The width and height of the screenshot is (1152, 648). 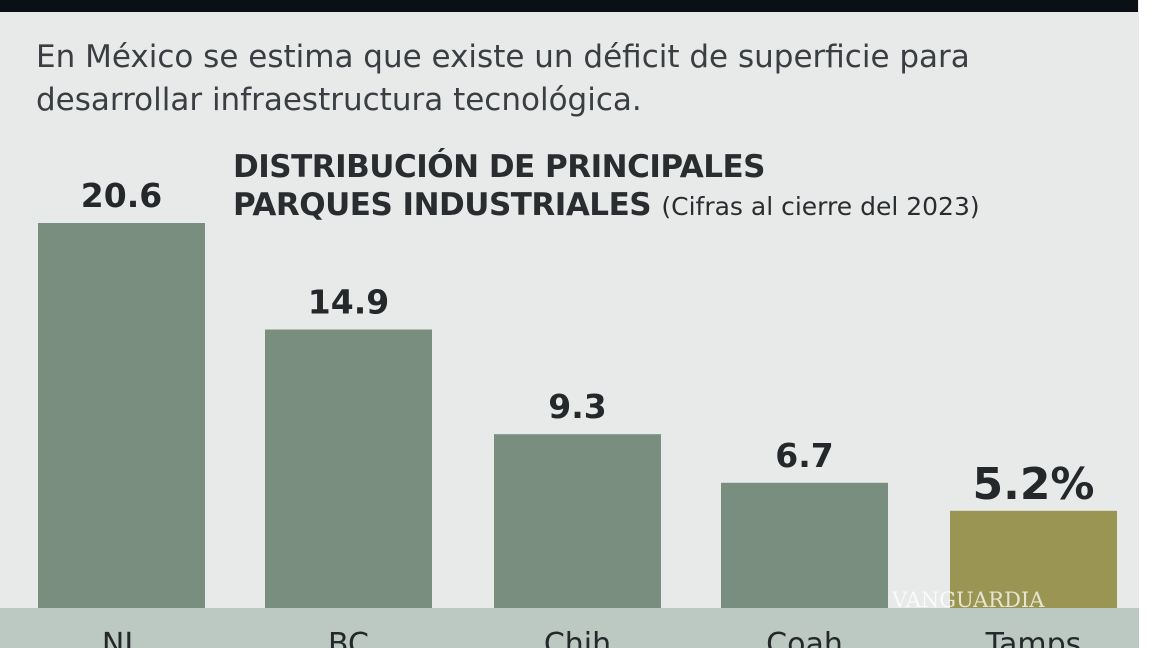 What do you see at coordinates (442, 205) in the screenshot?
I see `chart-title-line2: PARQUES INDUSTRIALES` at bounding box center [442, 205].